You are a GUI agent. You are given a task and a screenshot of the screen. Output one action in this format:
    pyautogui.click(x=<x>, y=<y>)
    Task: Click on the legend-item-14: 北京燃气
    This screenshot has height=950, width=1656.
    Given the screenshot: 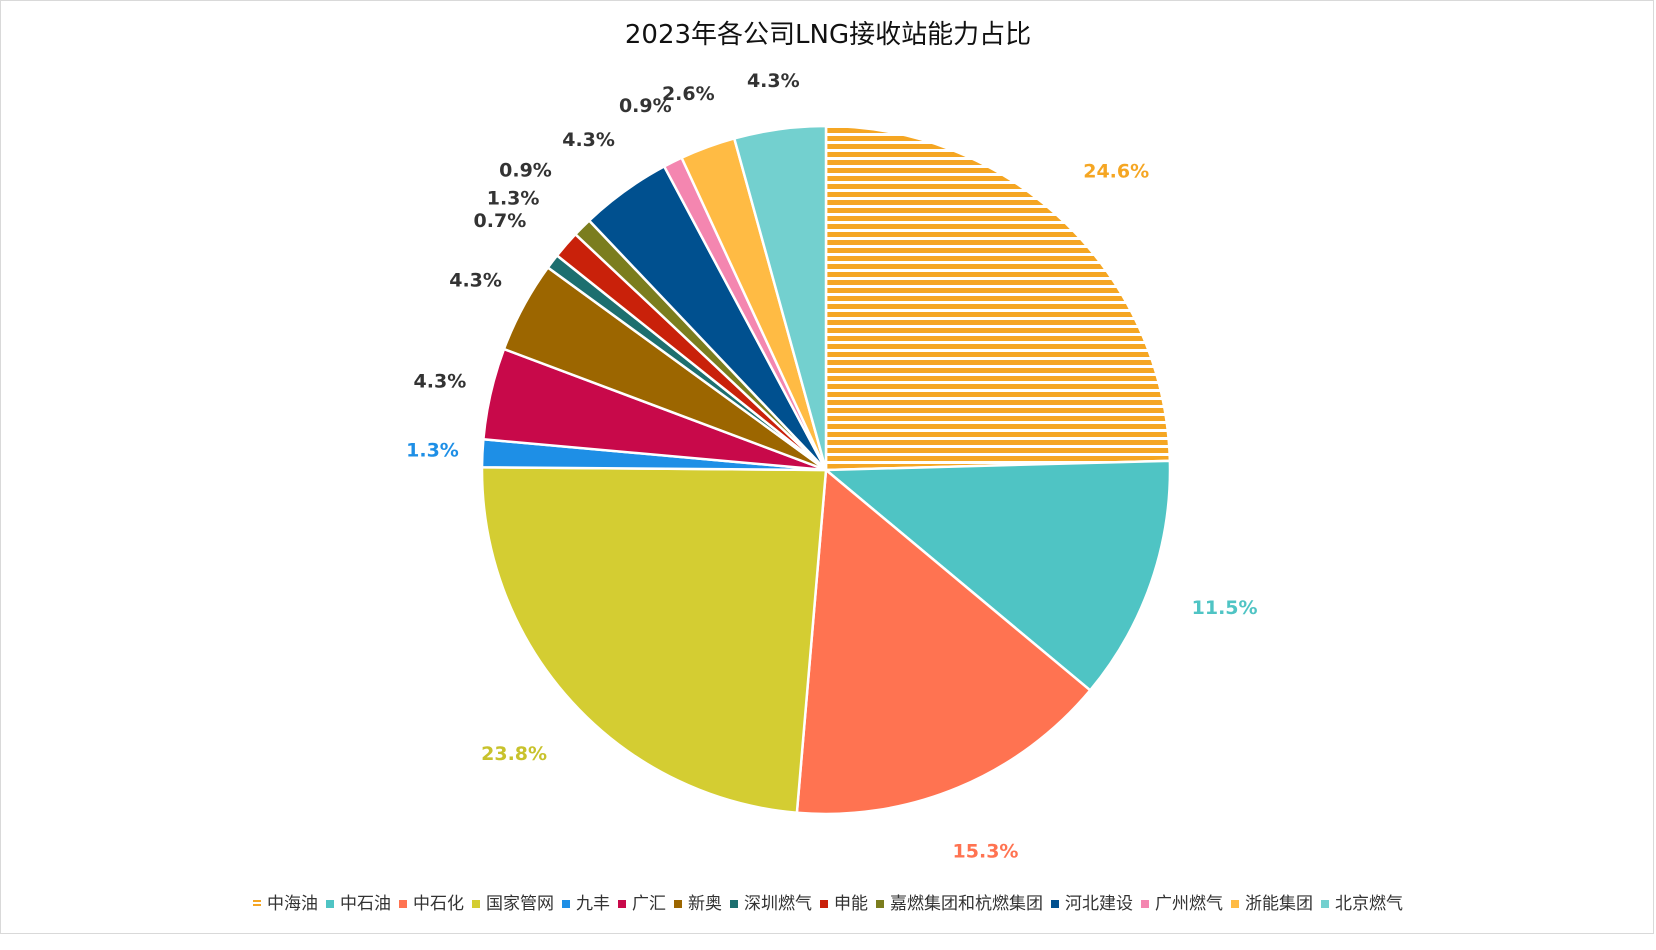 What is the action you would take?
    pyautogui.click(x=1362, y=901)
    